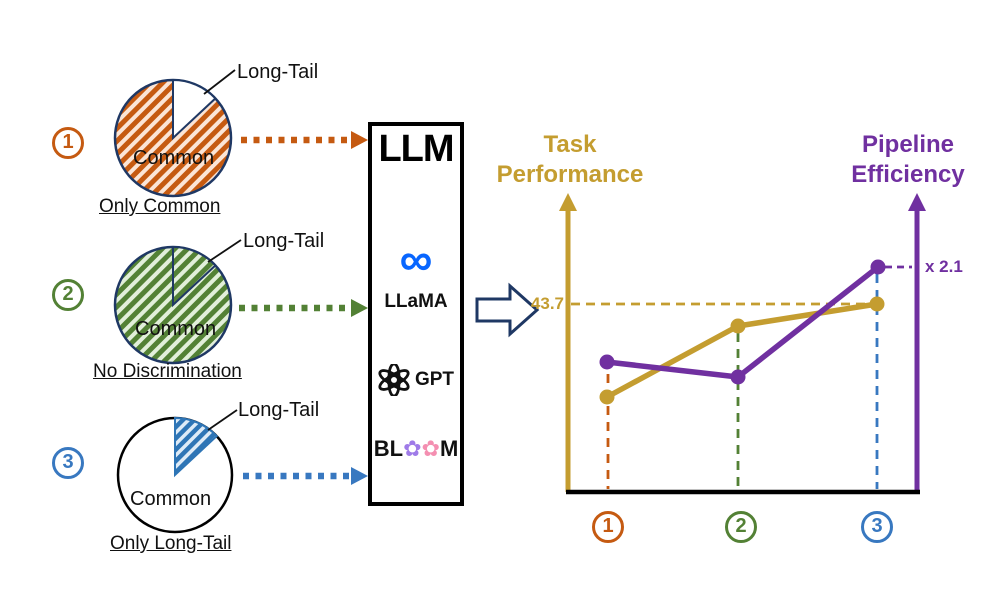 The image size is (1000, 593). What do you see at coordinates (608, 527) in the screenshot?
I see `badge-1-chart: 1` at bounding box center [608, 527].